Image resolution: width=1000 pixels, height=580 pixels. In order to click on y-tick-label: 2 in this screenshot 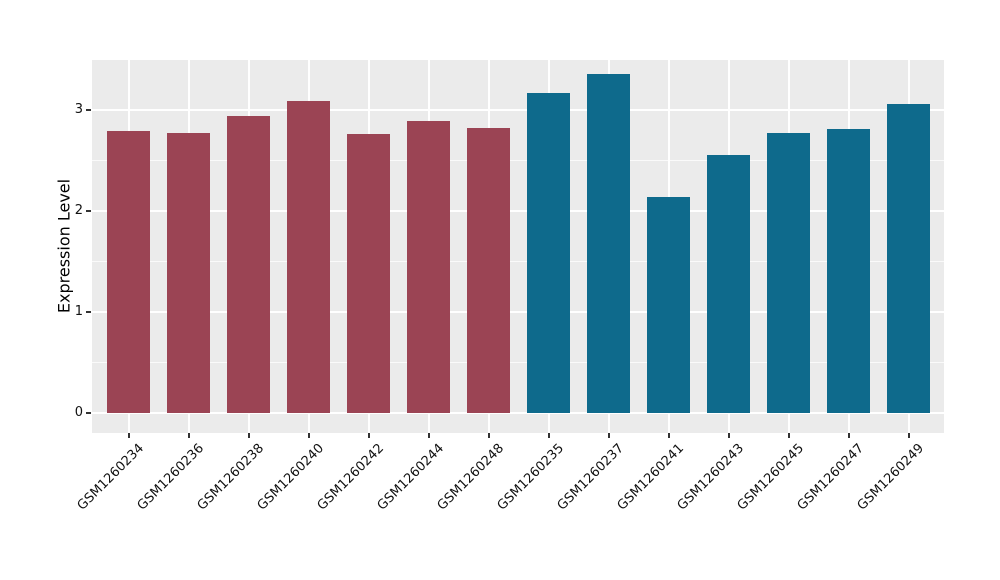, I will do `click(78, 210)`.